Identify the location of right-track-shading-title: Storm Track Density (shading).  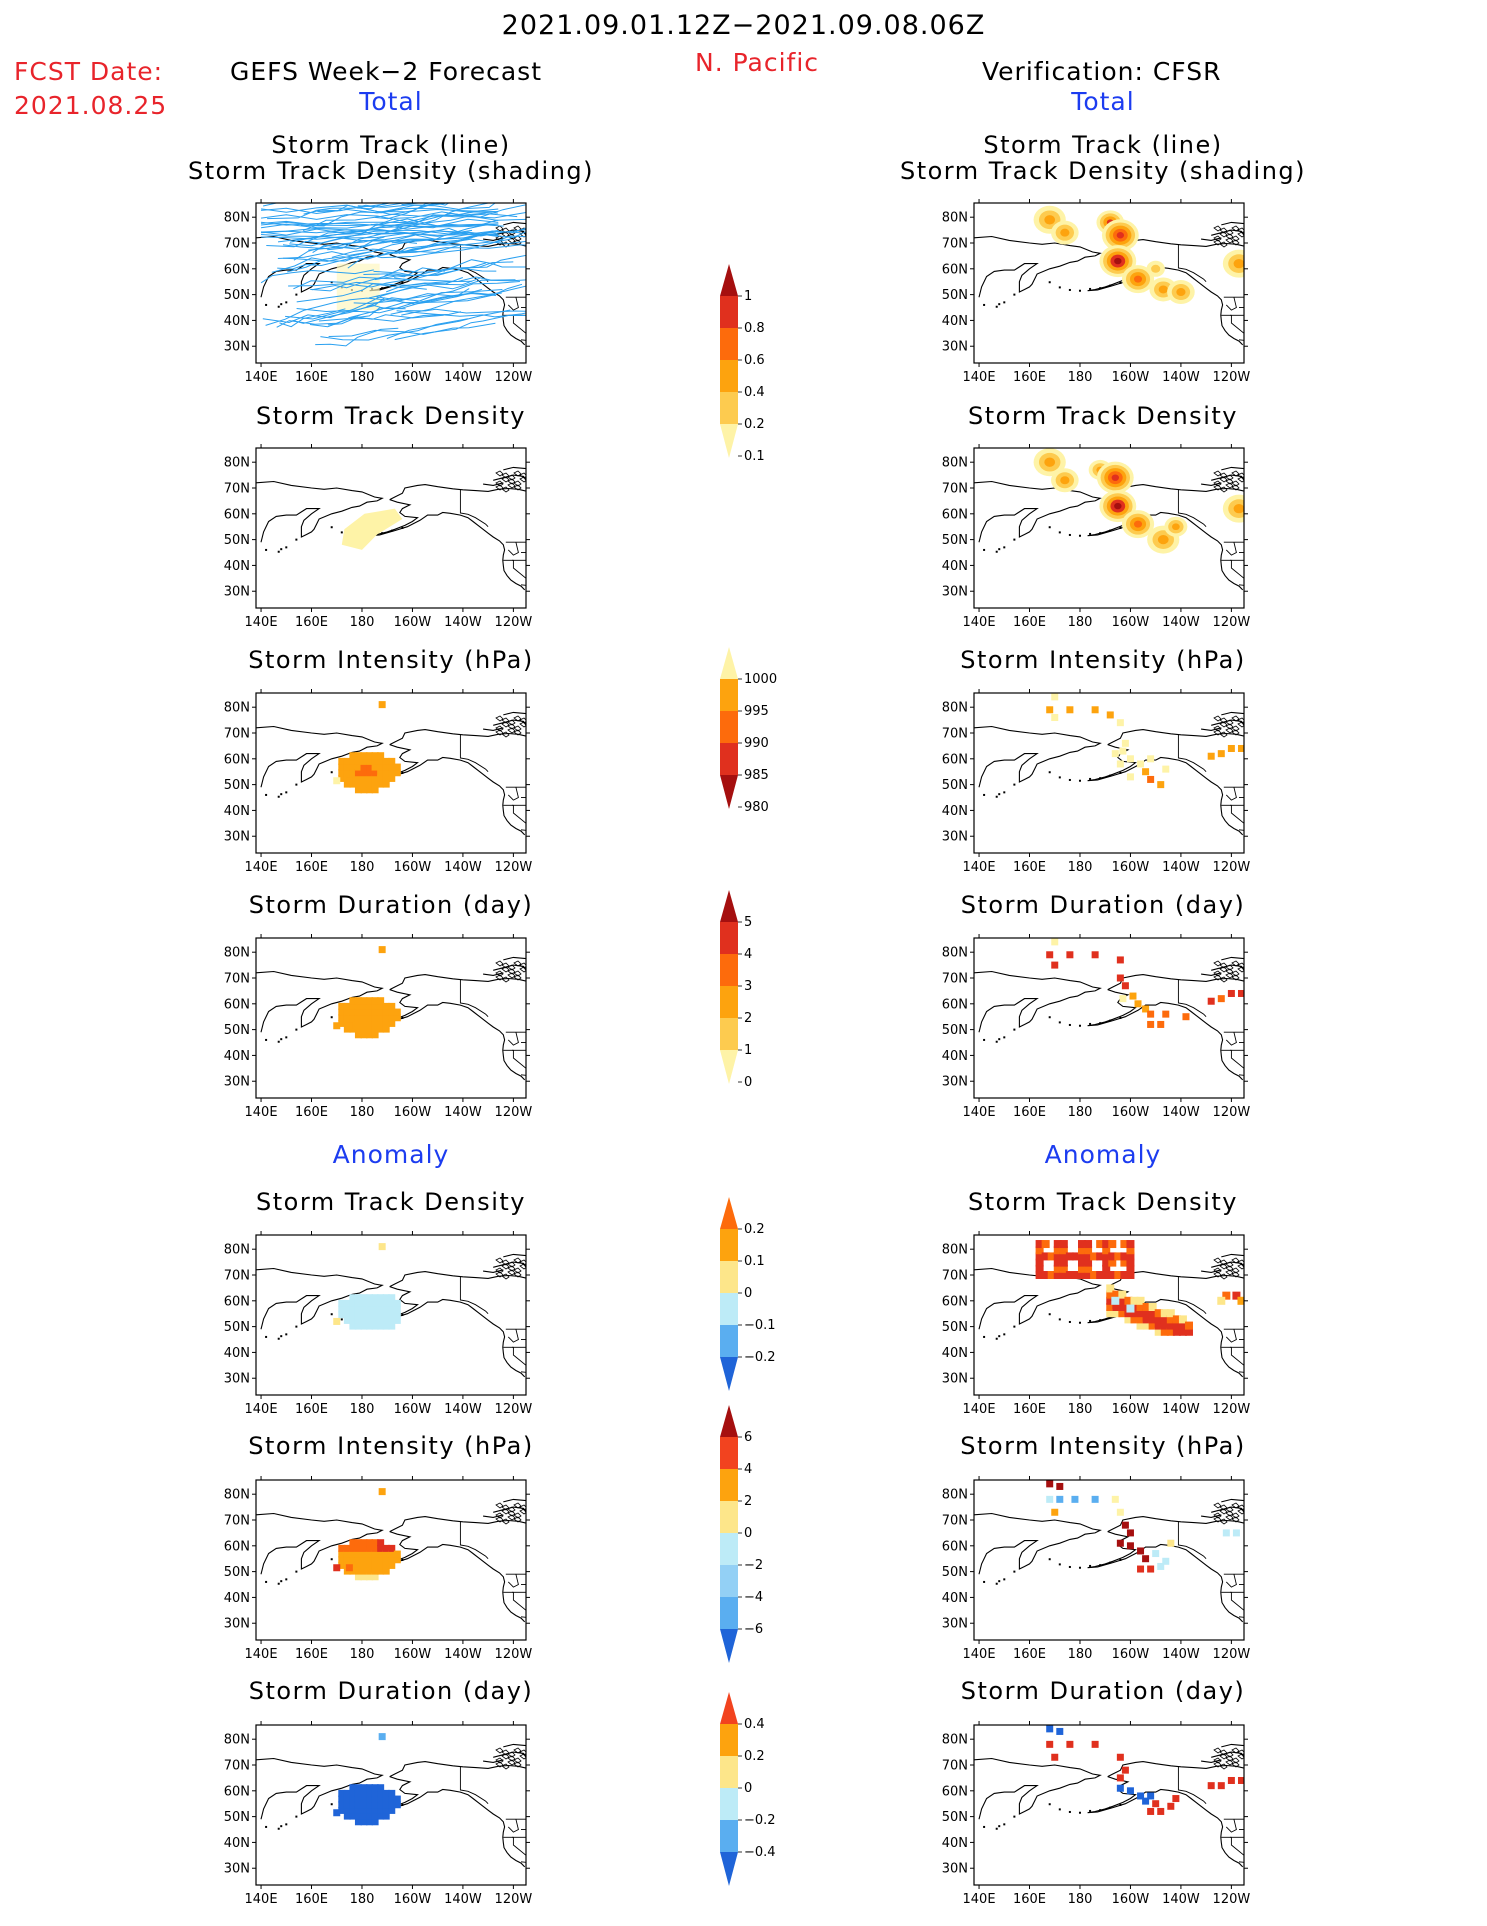
(1103, 171).